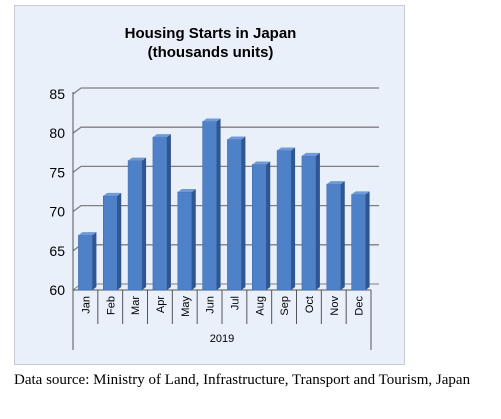  I want to click on x-tick-label: Jun, so click(211, 305).